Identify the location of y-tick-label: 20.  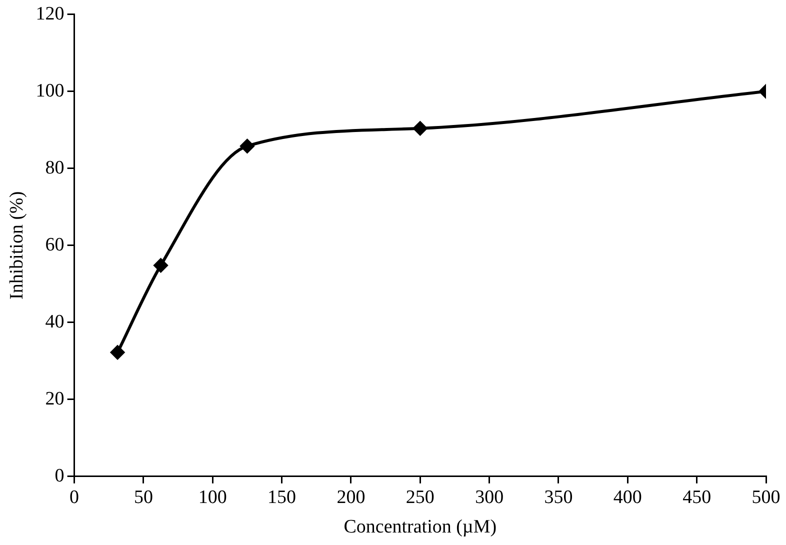
(54, 399).